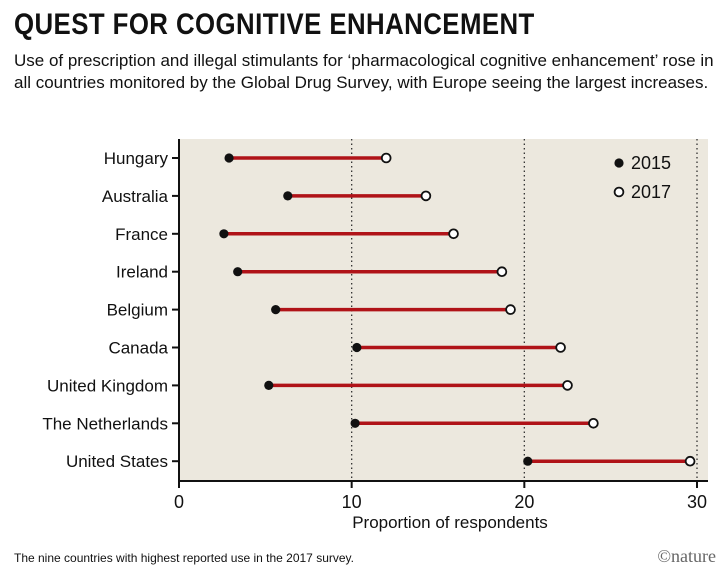  What do you see at coordinates (105, 423) in the screenshot?
I see `category-label-7: The Netherlands` at bounding box center [105, 423].